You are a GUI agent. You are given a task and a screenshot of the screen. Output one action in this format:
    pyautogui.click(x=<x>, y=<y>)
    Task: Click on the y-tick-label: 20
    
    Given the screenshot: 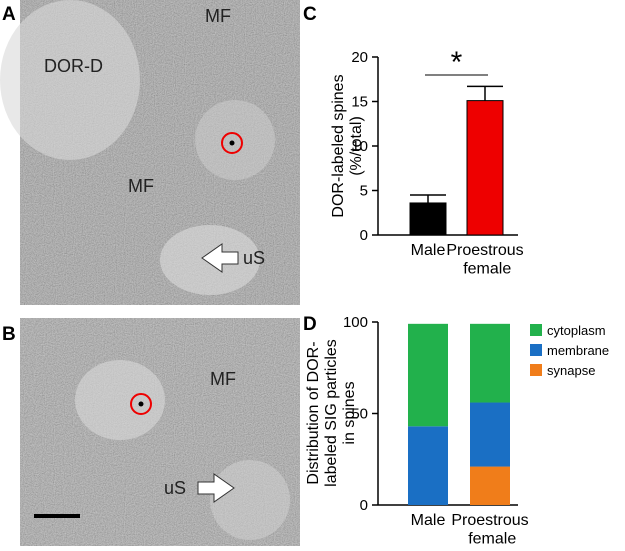 What is the action you would take?
    pyautogui.click(x=359, y=57)
    